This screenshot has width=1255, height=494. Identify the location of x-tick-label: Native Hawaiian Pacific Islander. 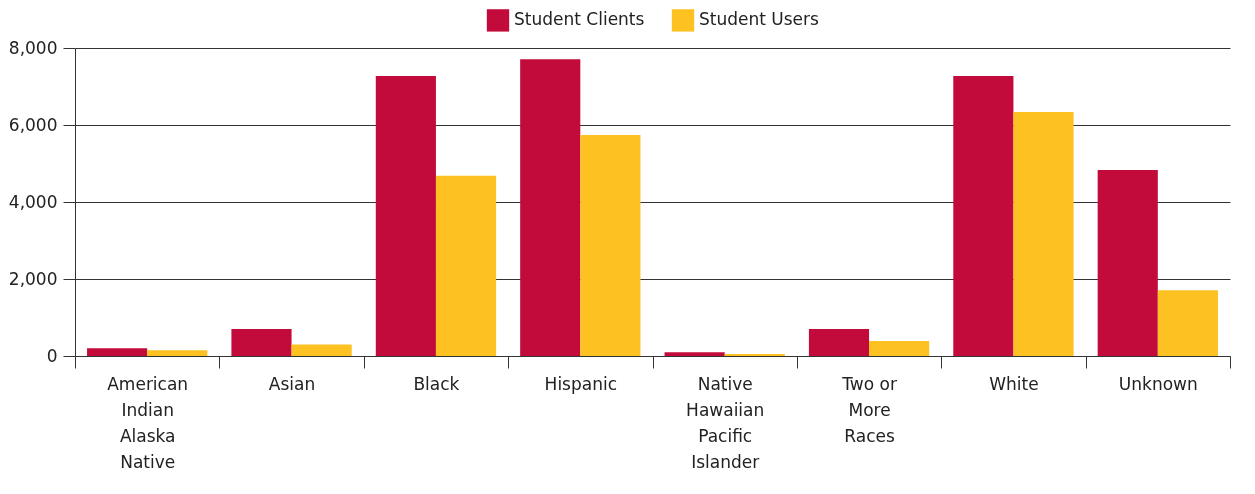
(725, 422).